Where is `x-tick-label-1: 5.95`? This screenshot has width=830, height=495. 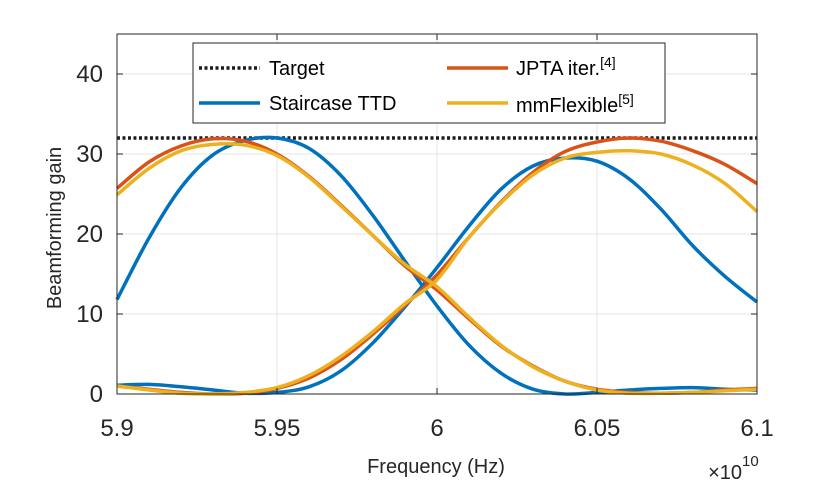 x-tick-label-1: 5.95 is located at coordinates (277, 428).